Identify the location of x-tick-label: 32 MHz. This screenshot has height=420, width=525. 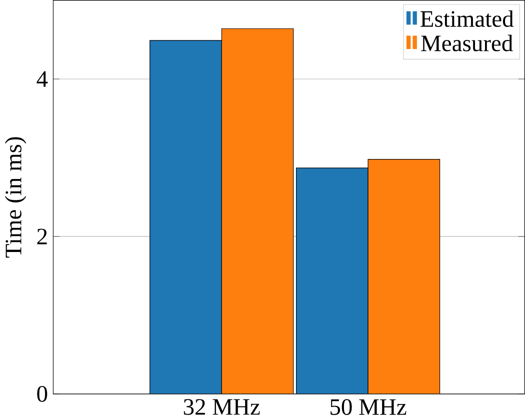
(222, 407).